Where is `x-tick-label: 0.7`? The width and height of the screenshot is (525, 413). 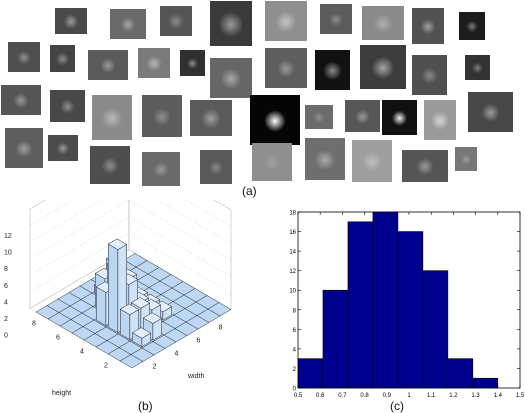
x-tick-label: 0.7 is located at coordinates (342, 396).